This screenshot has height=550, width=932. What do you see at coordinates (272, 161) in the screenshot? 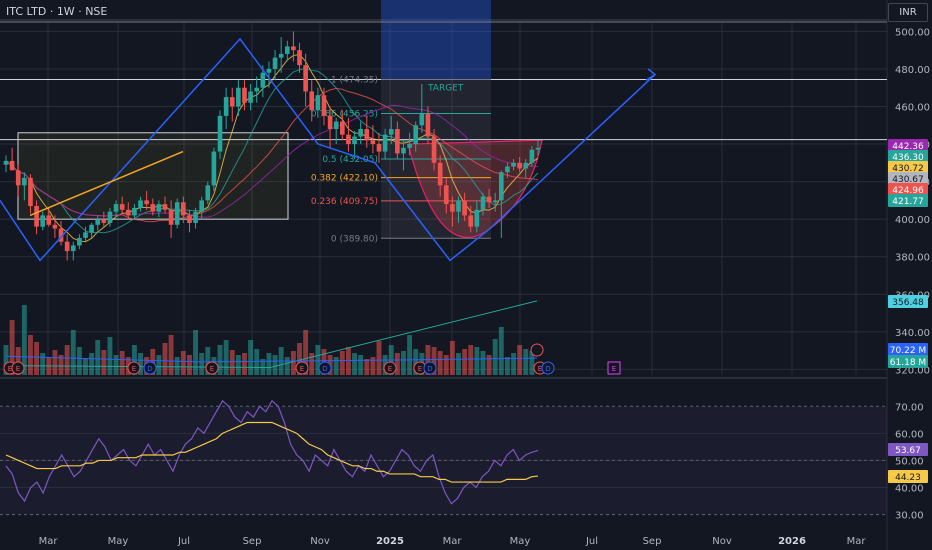
I see `moving-average-line` at bounding box center [272, 161].